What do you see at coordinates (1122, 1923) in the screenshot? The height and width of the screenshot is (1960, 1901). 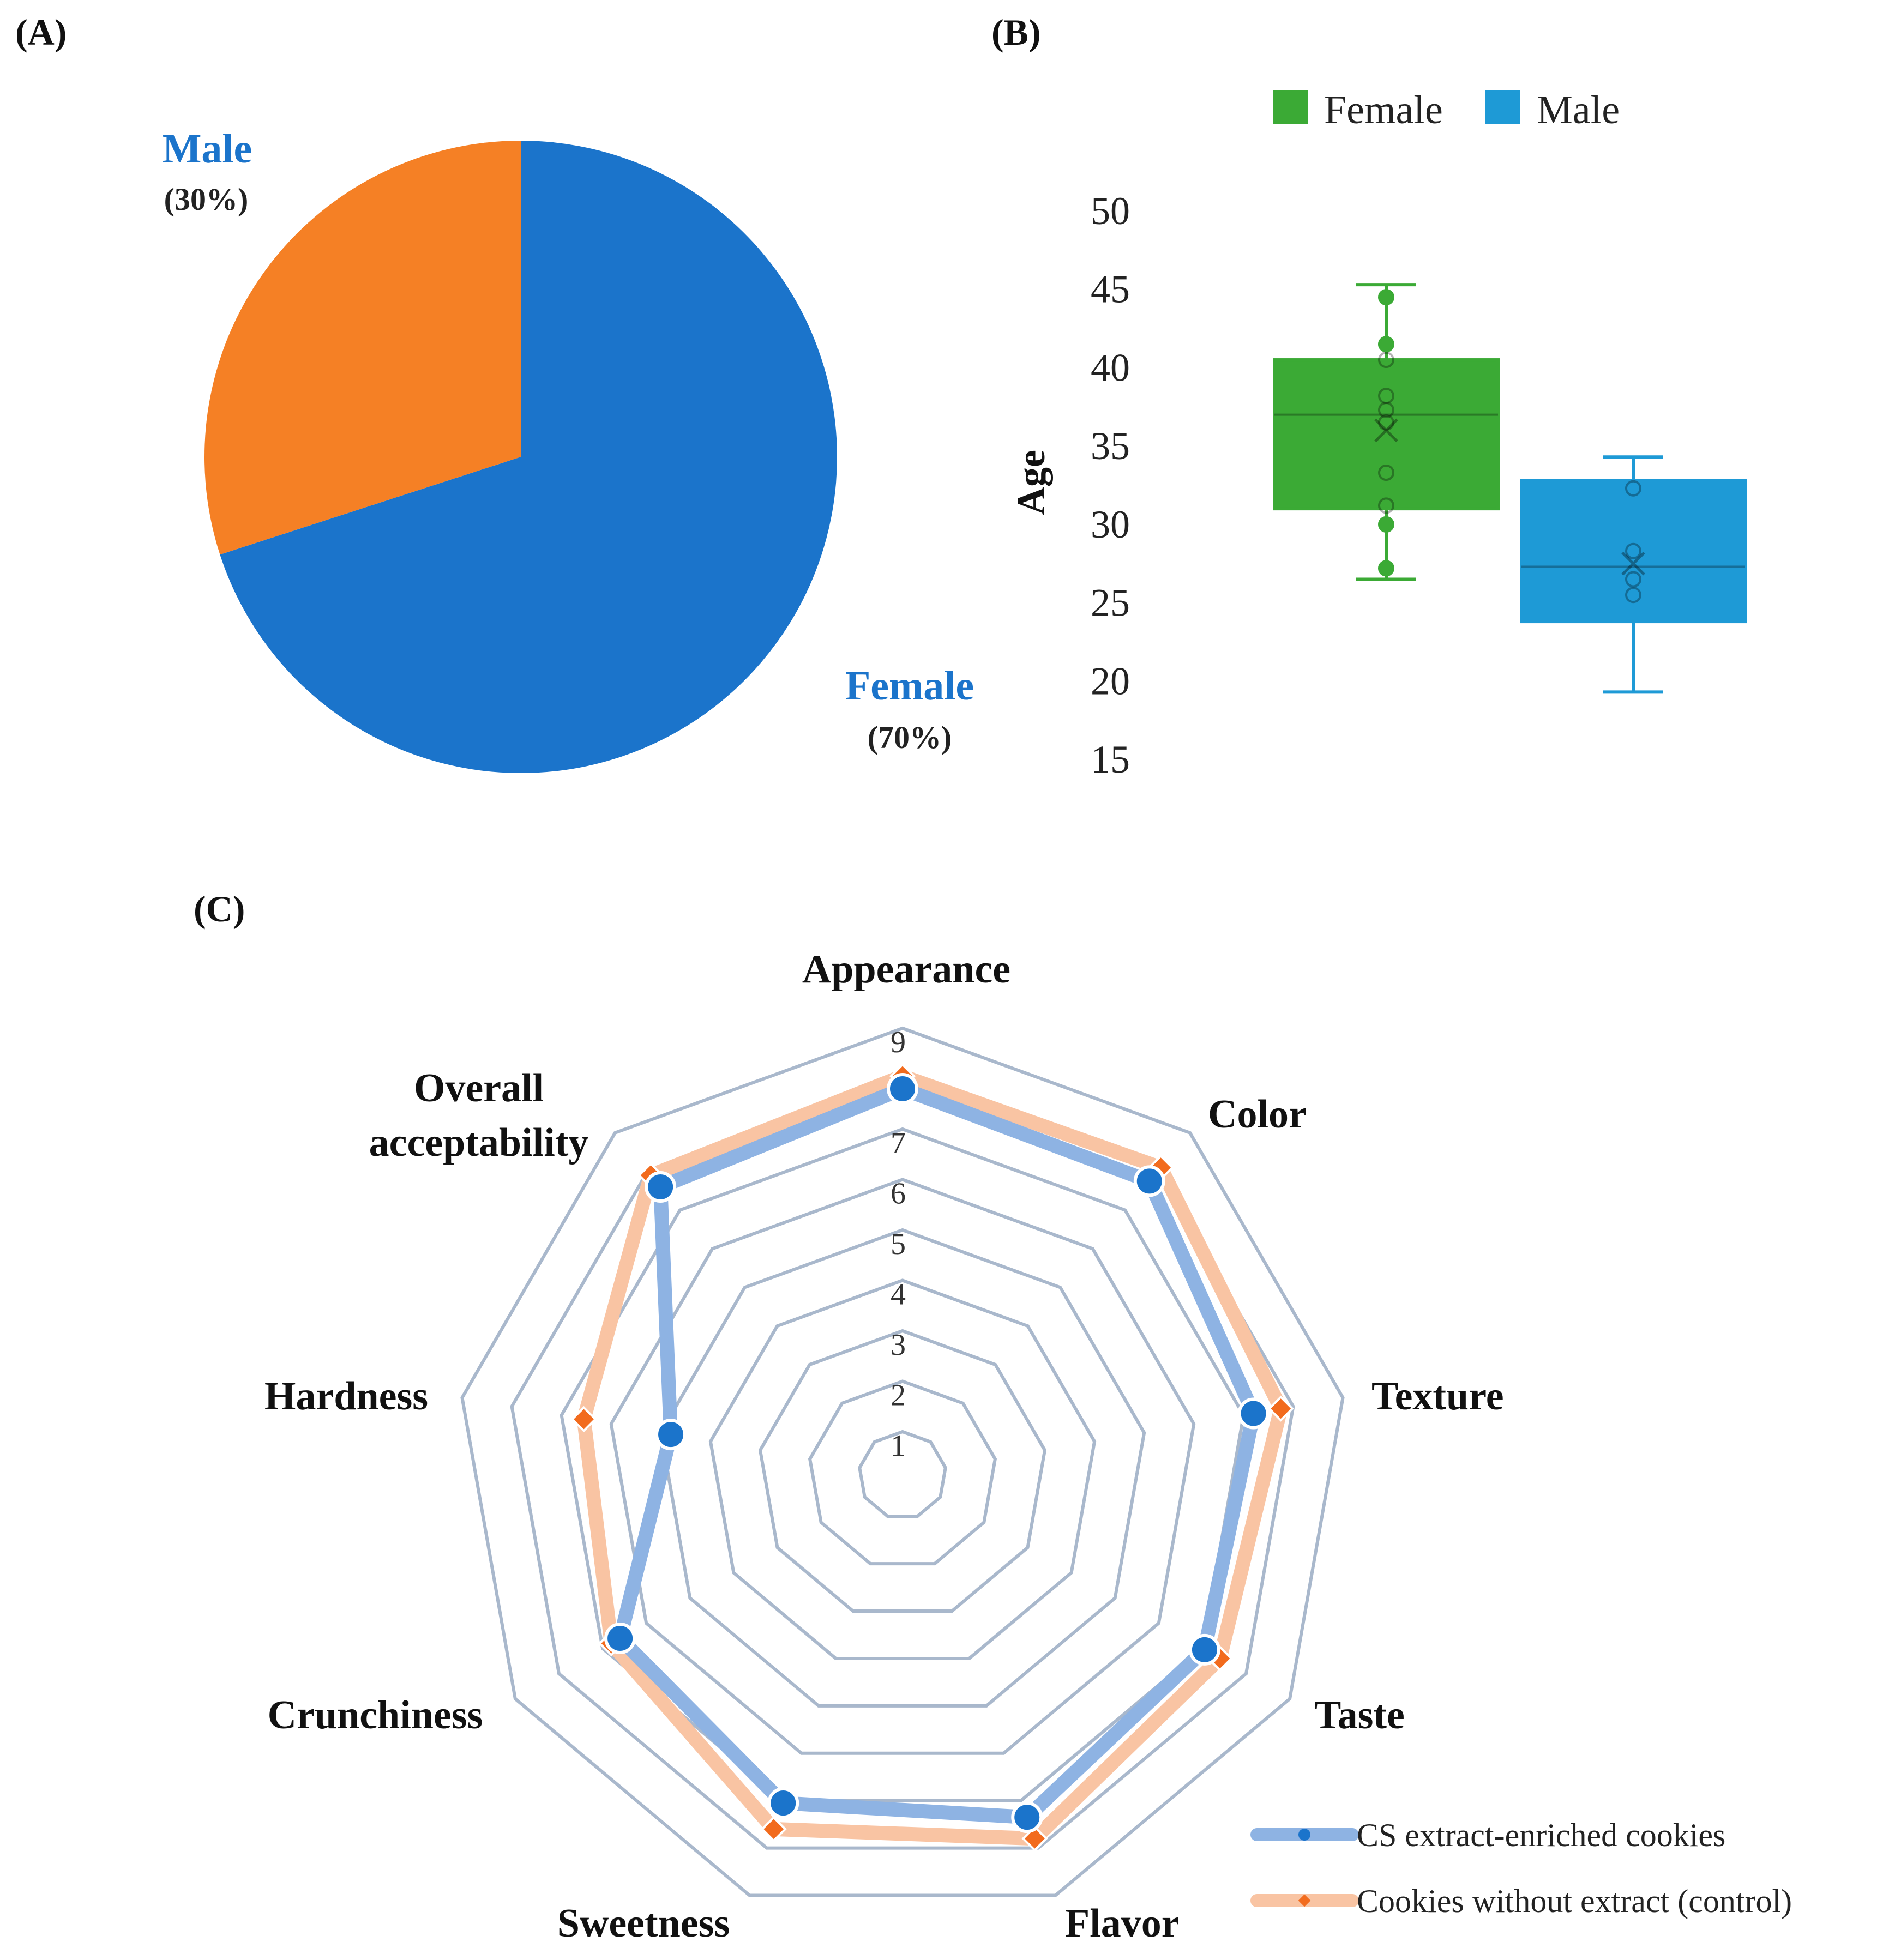 I see `radar-axis-label-flavor: Flavor` at bounding box center [1122, 1923].